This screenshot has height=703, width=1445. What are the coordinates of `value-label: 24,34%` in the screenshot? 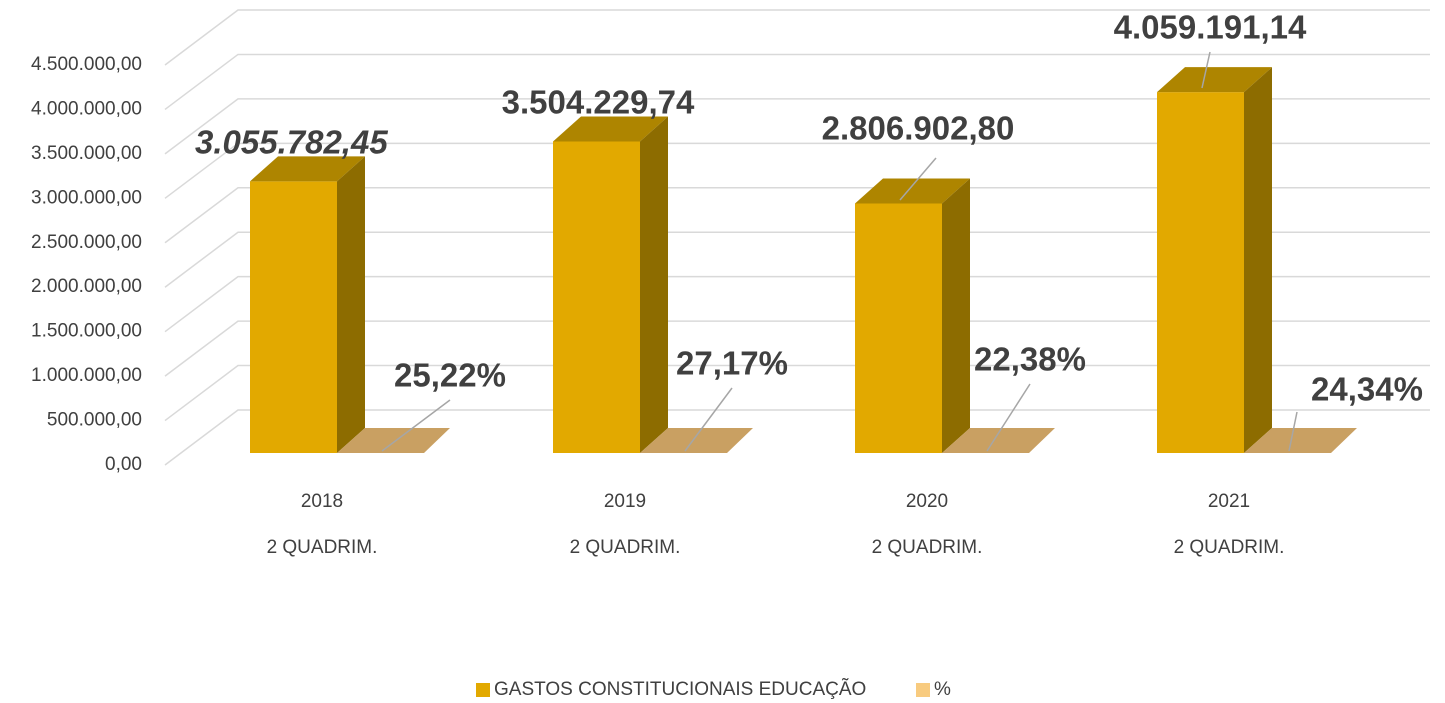 It's located at (1367, 389).